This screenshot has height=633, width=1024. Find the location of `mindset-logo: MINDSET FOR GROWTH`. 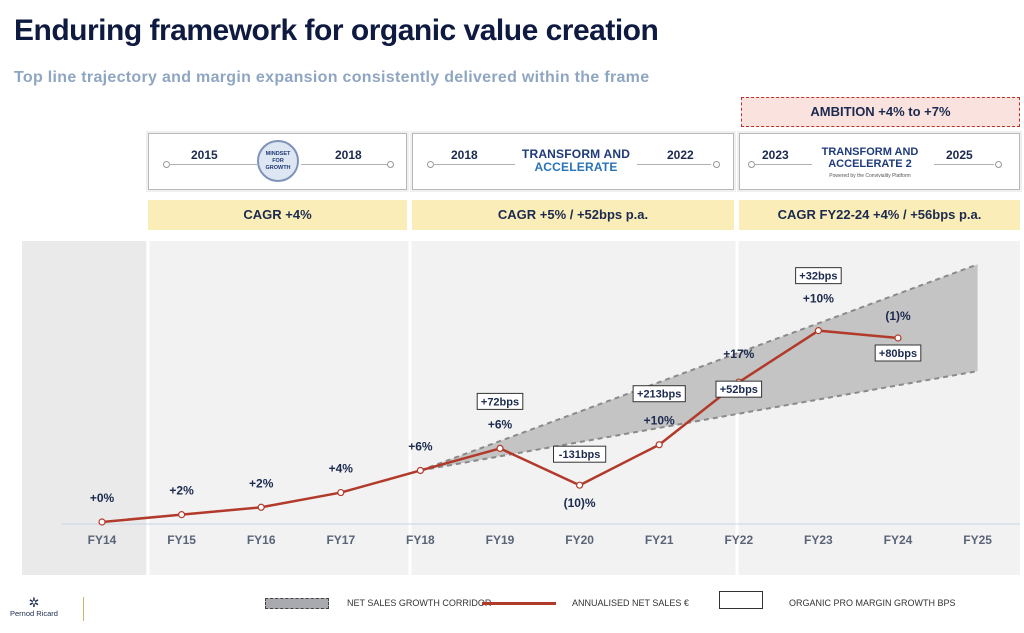

mindset-logo: MINDSET FOR GROWTH is located at coordinates (279, 161).